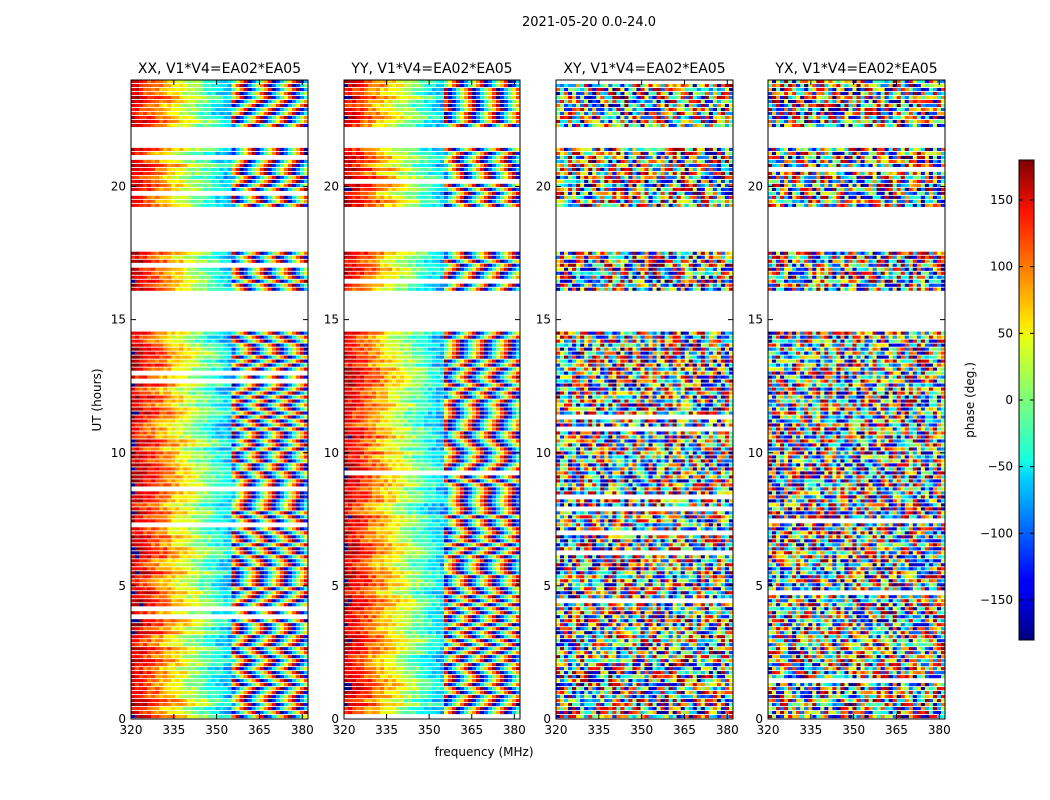 The height and width of the screenshot is (800, 1050). I want to click on colorbar-tick-label: 150, so click(1001, 200).